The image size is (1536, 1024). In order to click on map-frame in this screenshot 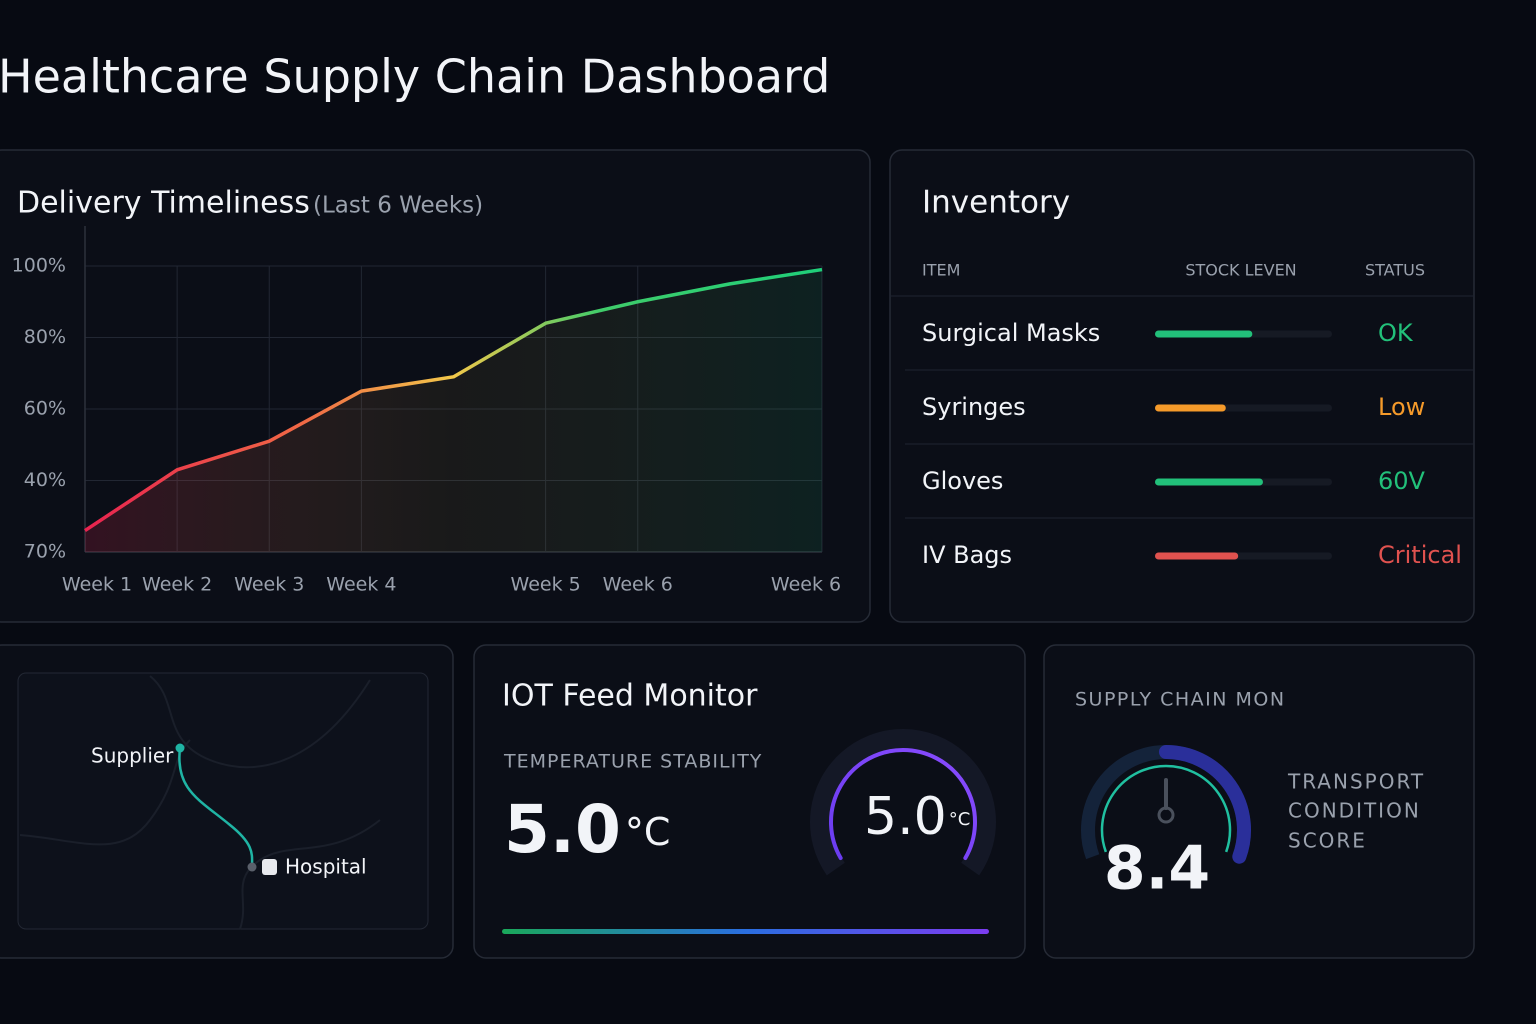, I will do `click(223, 801)`.